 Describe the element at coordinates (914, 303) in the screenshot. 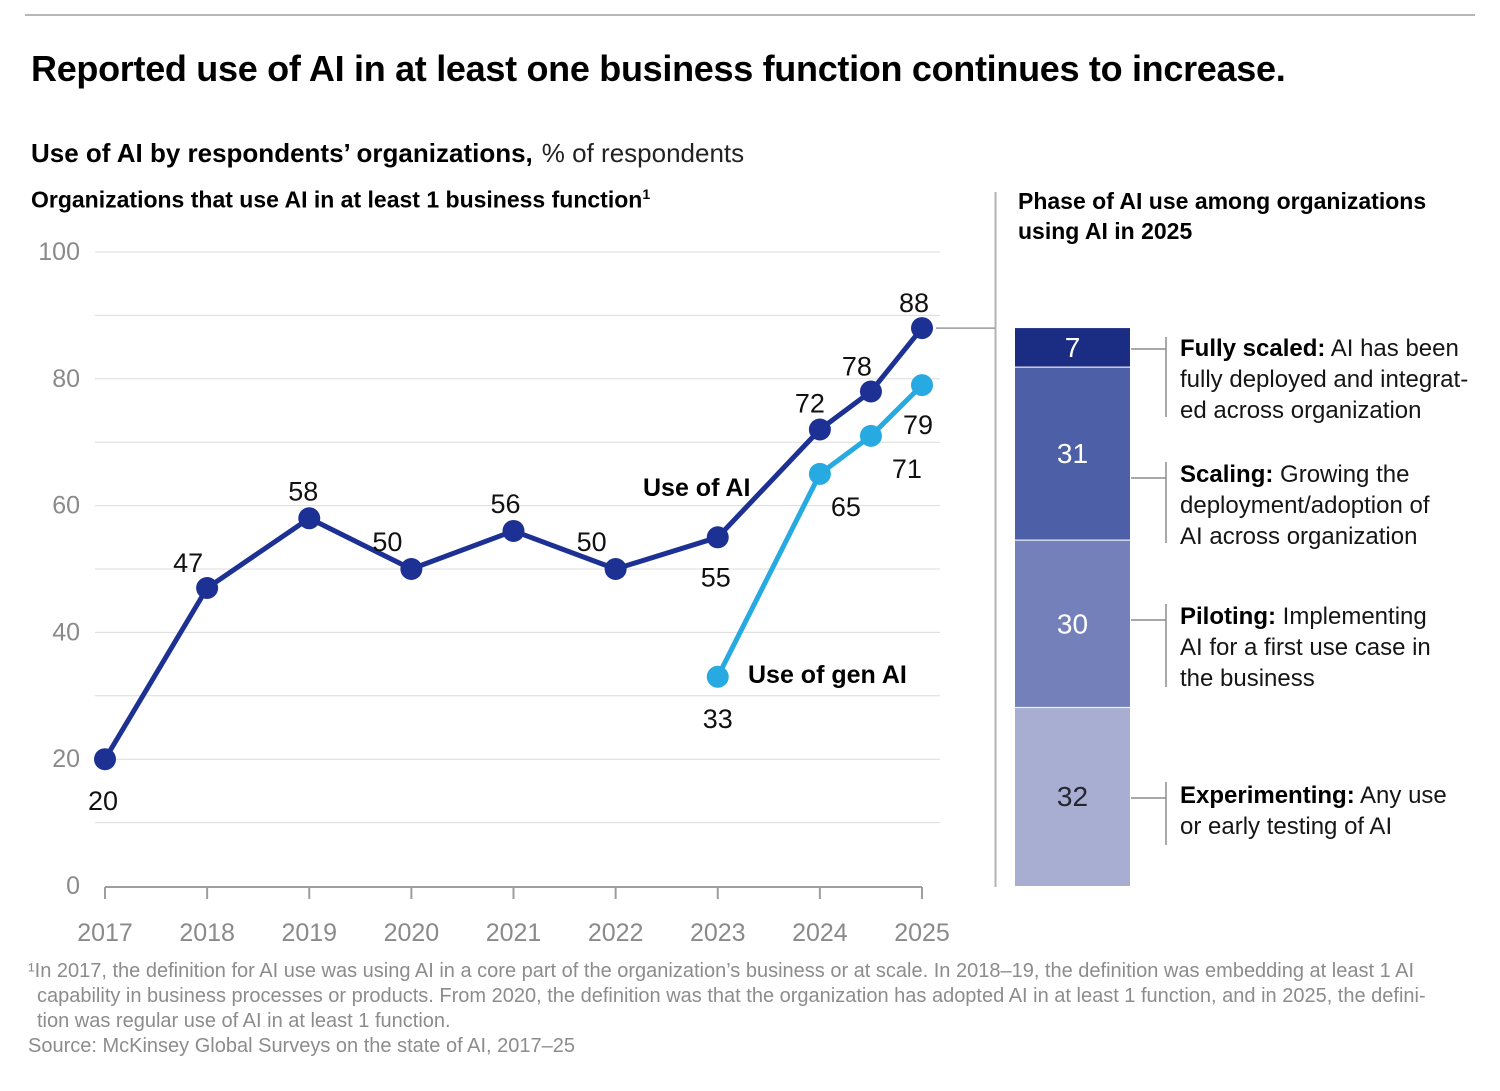

I see `data-label: 88` at that location.